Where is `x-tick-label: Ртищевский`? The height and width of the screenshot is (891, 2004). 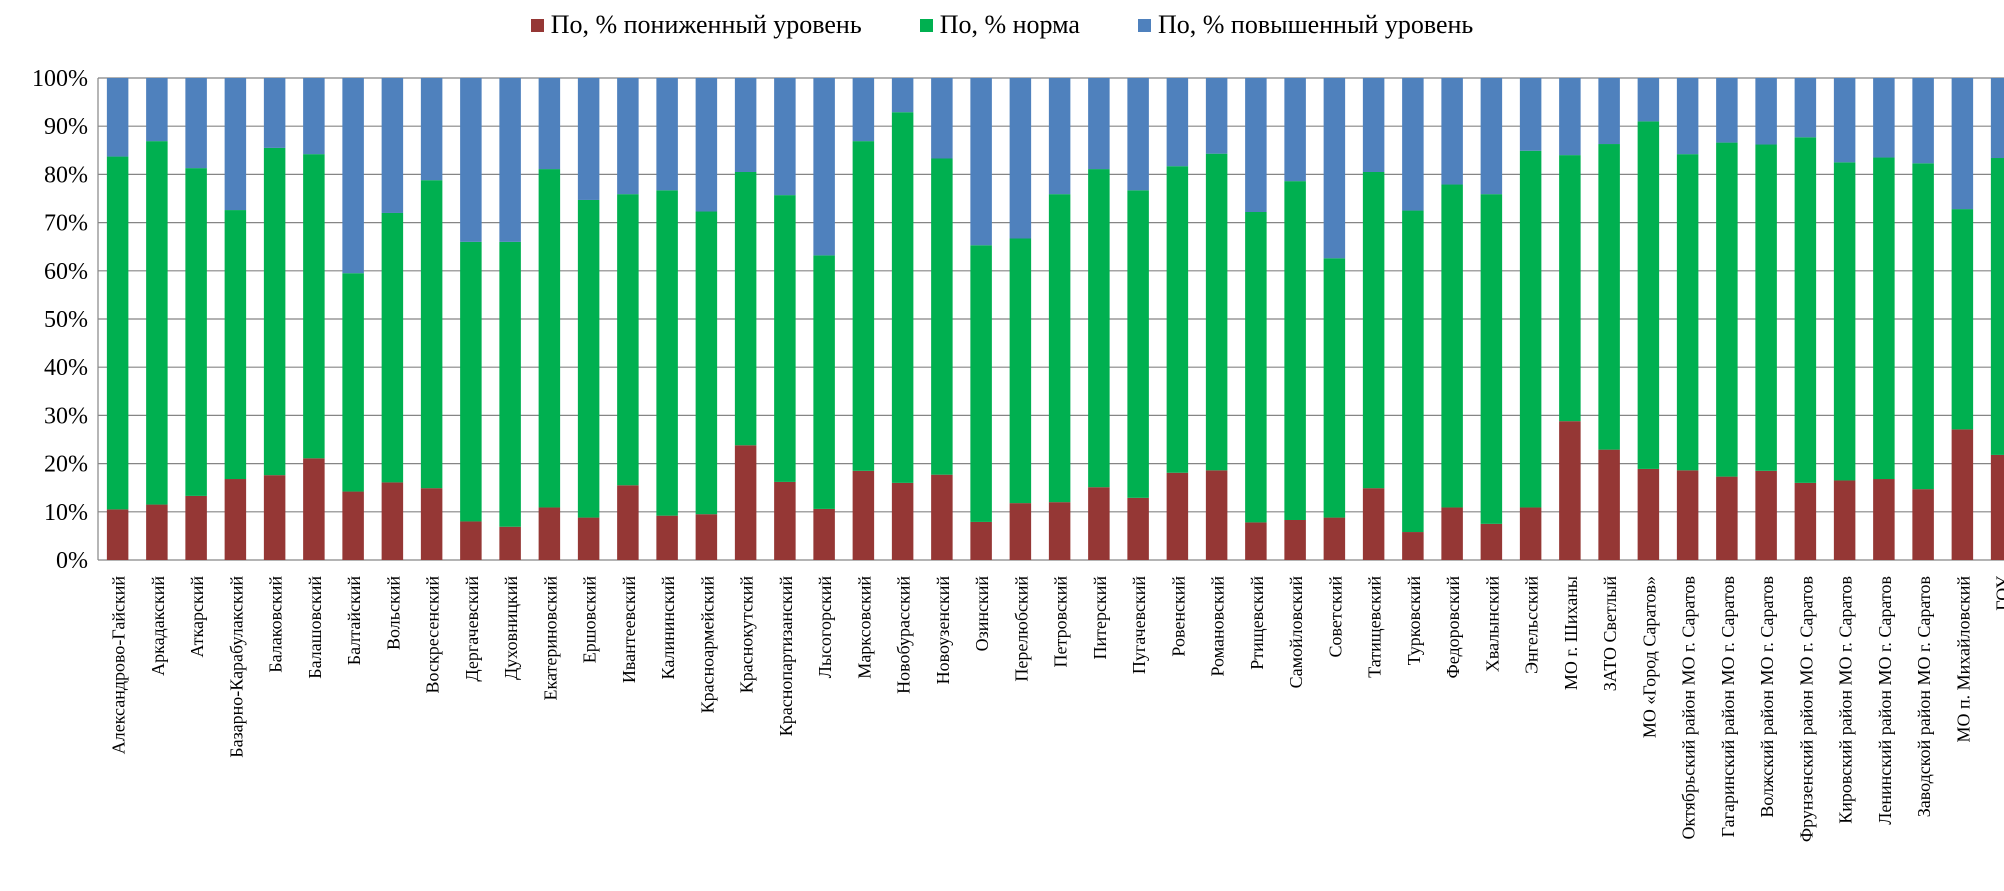 x-tick-label: Ртищевский is located at coordinates (1257, 623).